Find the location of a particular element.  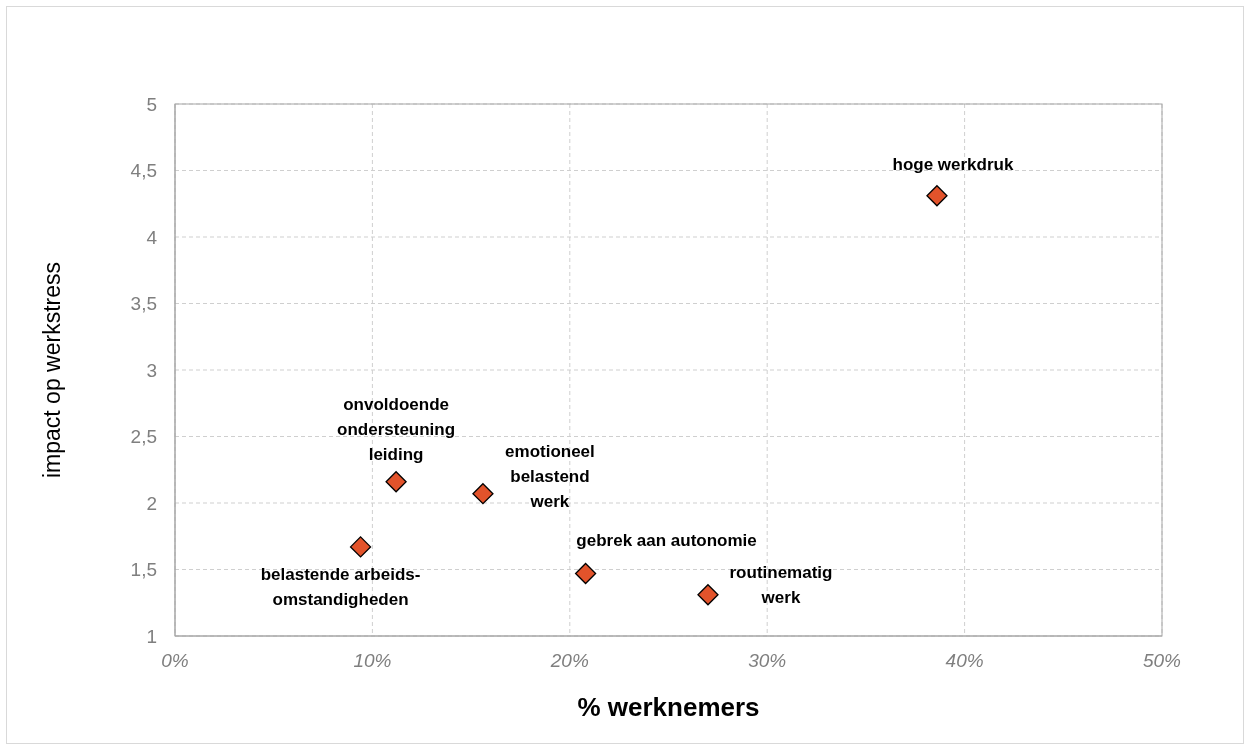

y-tick-label: 2,5 is located at coordinates (143, 437).